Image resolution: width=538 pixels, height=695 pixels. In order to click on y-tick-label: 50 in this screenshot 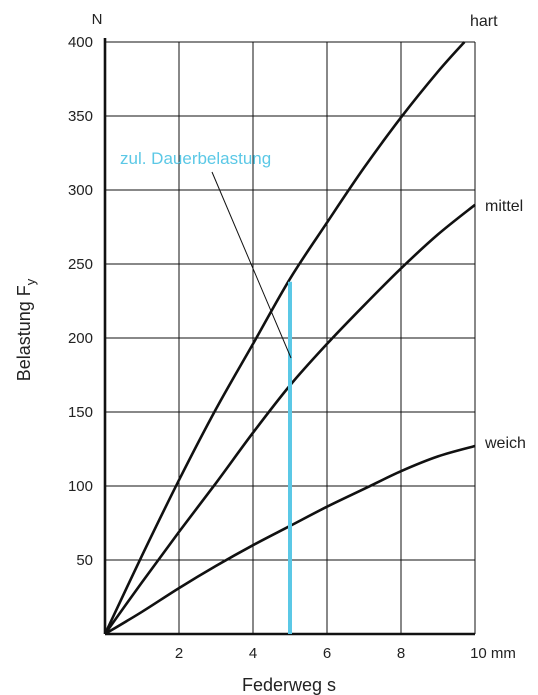, I will do `click(84, 560)`.